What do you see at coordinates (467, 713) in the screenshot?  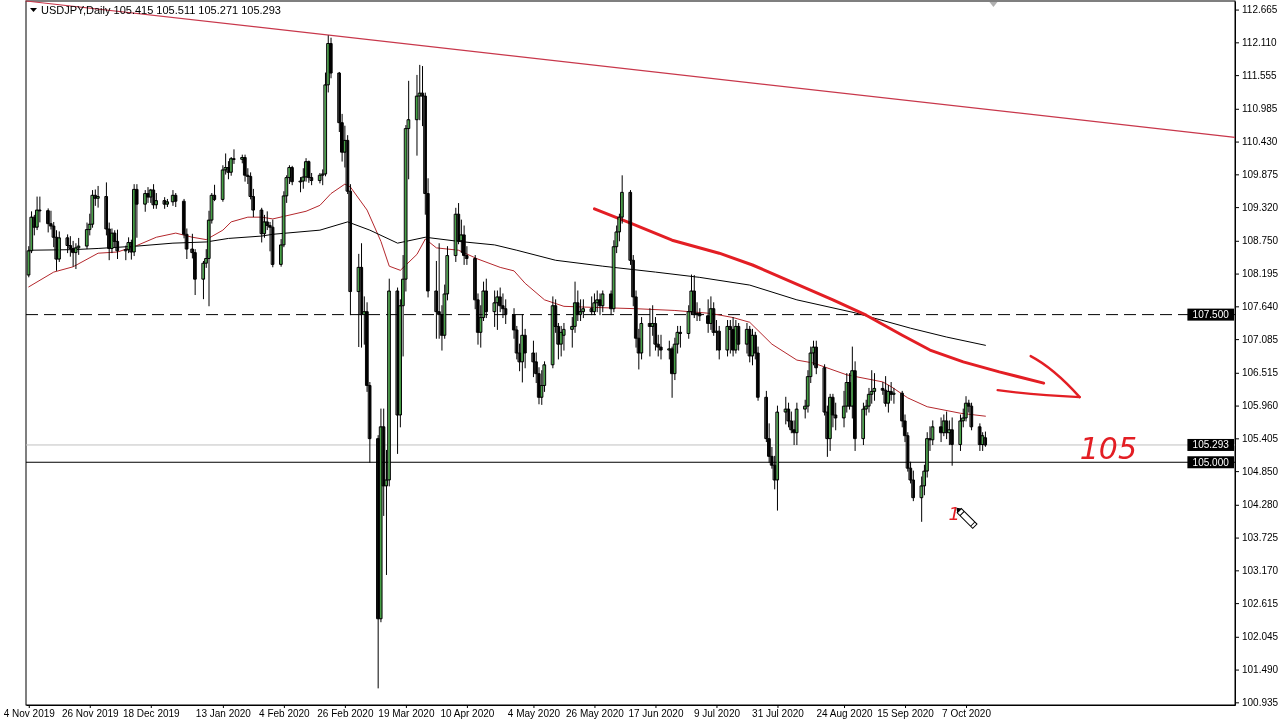 I see `x-tick-label: 10 Apr 2020` at bounding box center [467, 713].